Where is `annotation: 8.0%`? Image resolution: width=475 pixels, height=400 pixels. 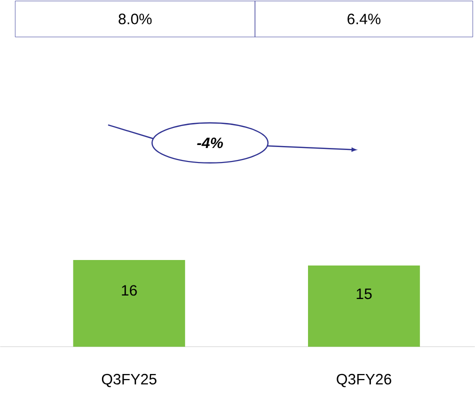 annotation: 8.0% is located at coordinates (135, 19).